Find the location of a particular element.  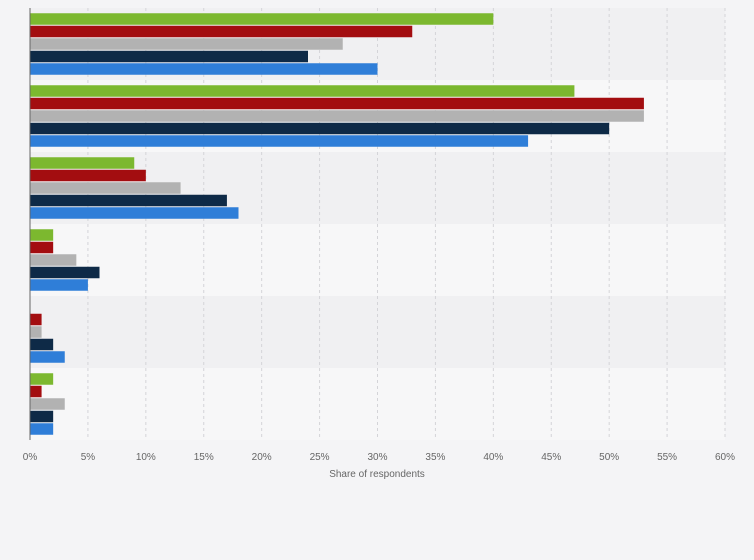

x-tick-label: 30% is located at coordinates (377, 457).